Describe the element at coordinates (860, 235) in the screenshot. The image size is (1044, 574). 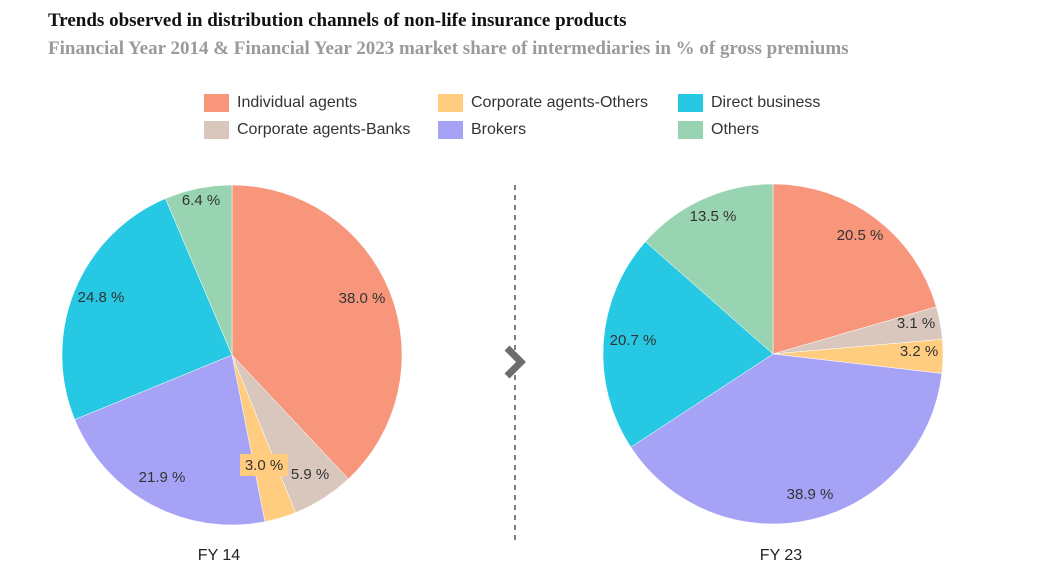
I see `slice-label-individual-agents: 20.5 %` at that location.